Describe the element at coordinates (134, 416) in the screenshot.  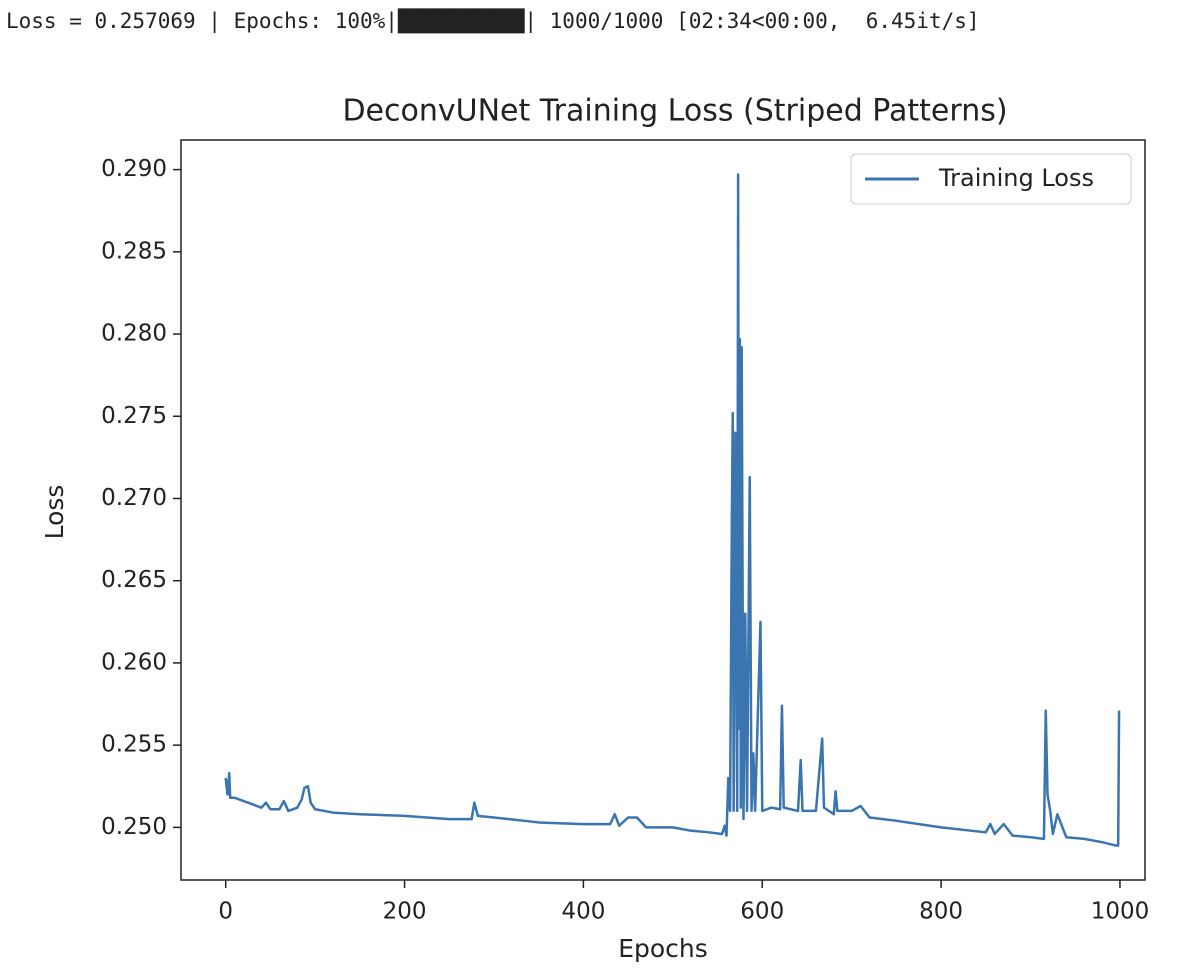
I see `y-tick-label: 0.275` at that location.